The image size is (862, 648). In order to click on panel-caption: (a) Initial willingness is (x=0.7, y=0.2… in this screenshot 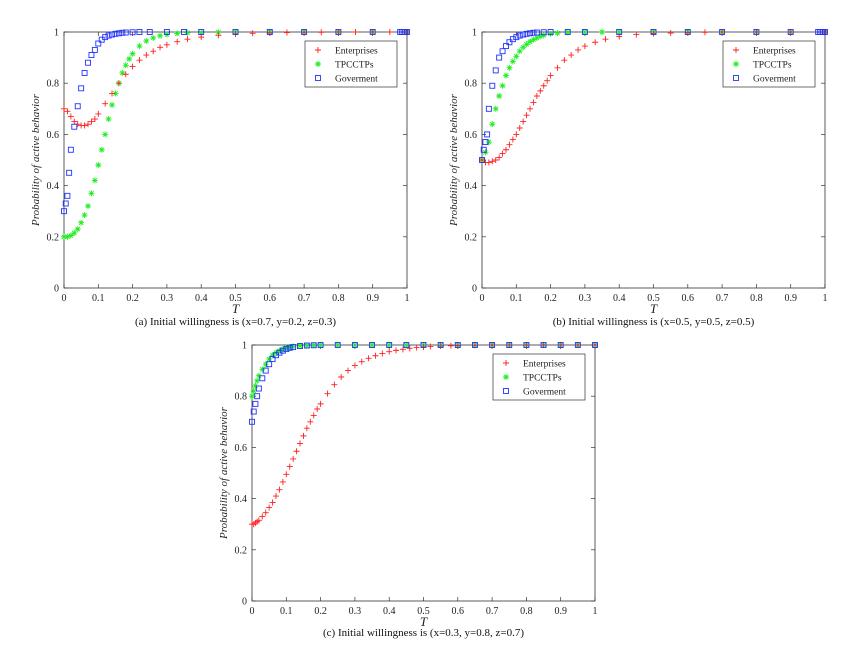, I will do `click(235, 322)`.